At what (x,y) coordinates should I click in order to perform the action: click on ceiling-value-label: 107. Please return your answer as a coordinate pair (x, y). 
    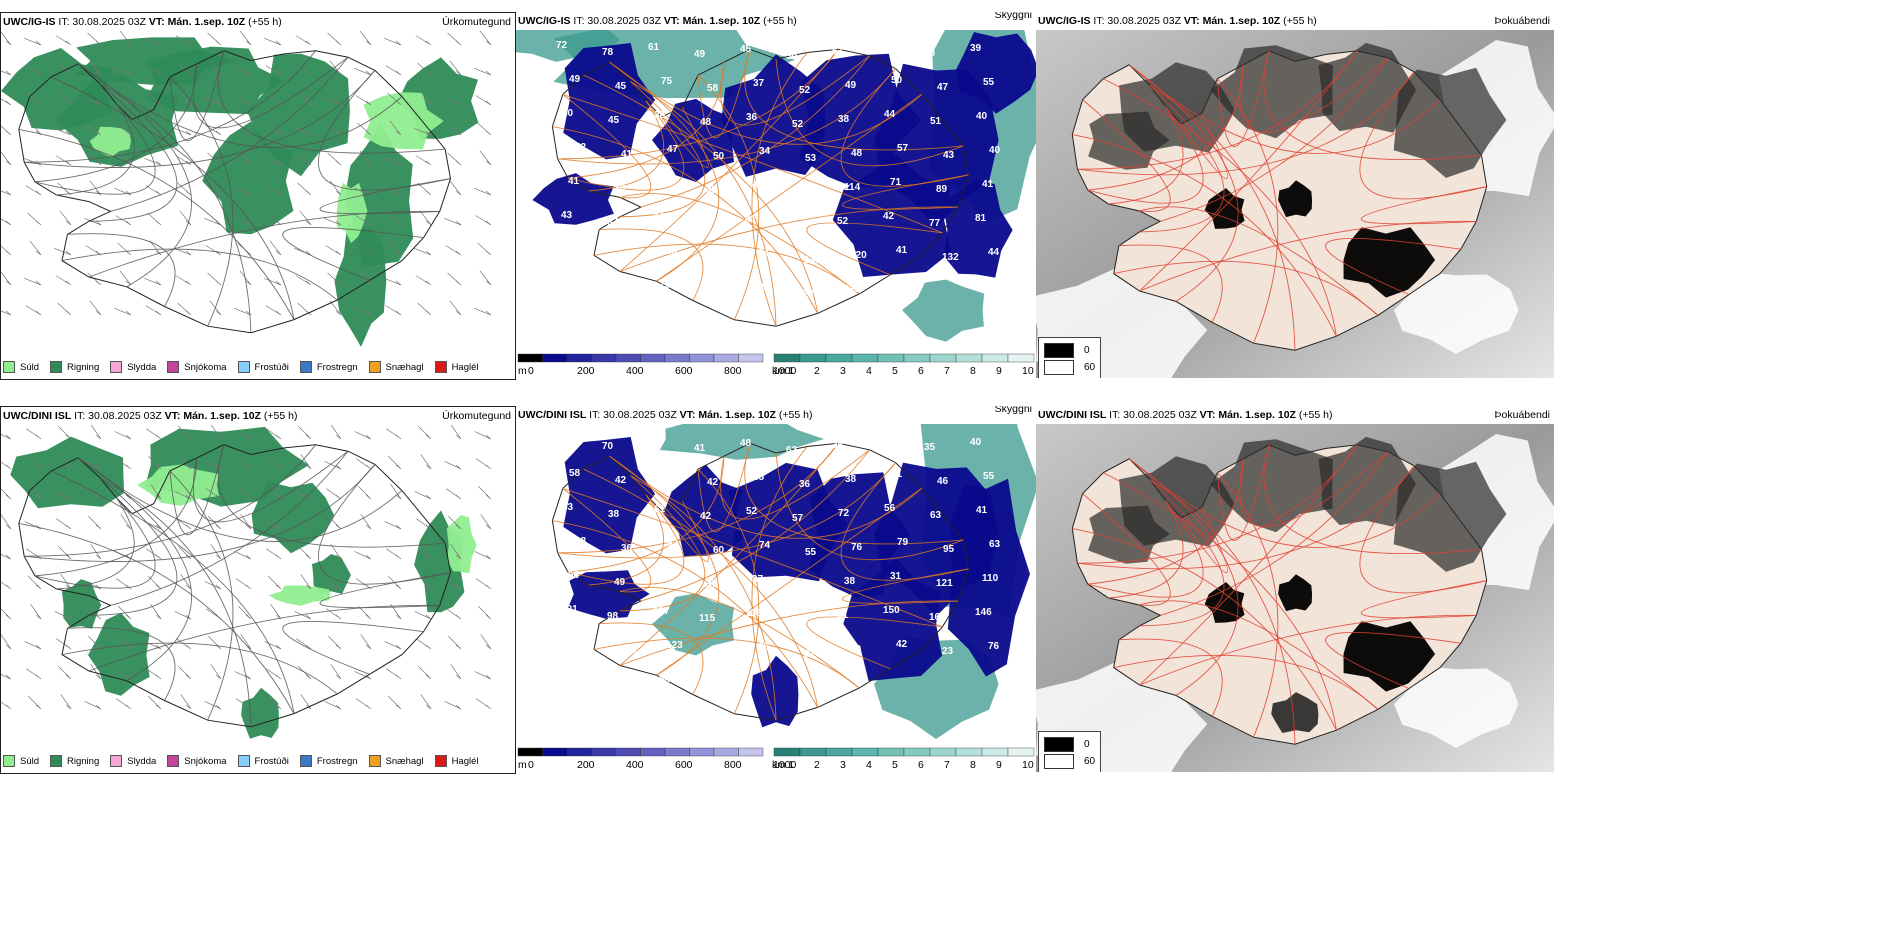
    Looking at the image, I should click on (661, 611).